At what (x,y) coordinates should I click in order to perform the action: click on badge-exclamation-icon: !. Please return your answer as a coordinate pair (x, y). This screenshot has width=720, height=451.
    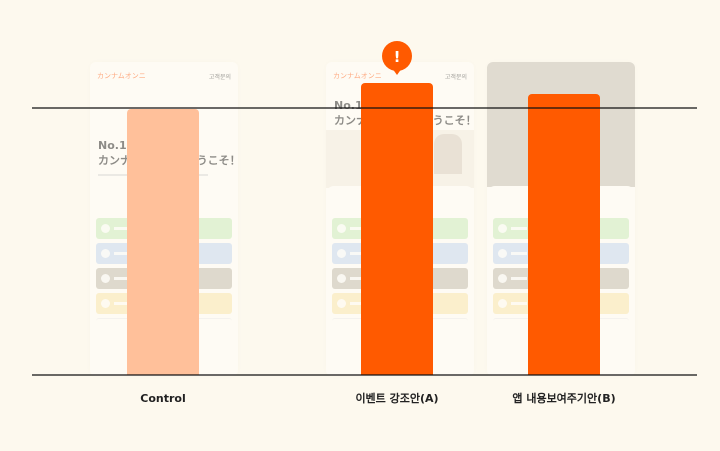
    Looking at the image, I should click on (397, 57).